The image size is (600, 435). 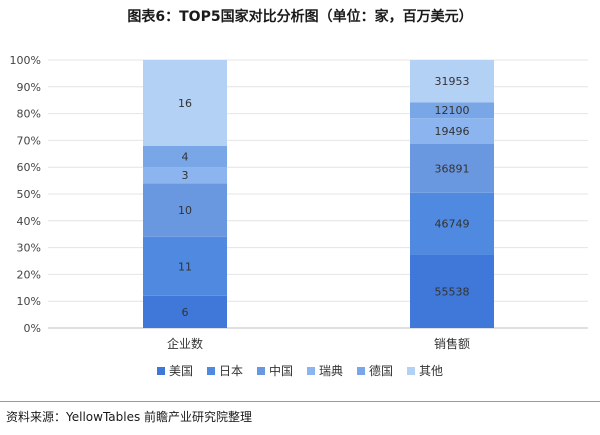 I want to click on legend-item: 美国, so click(x=174, y=370).